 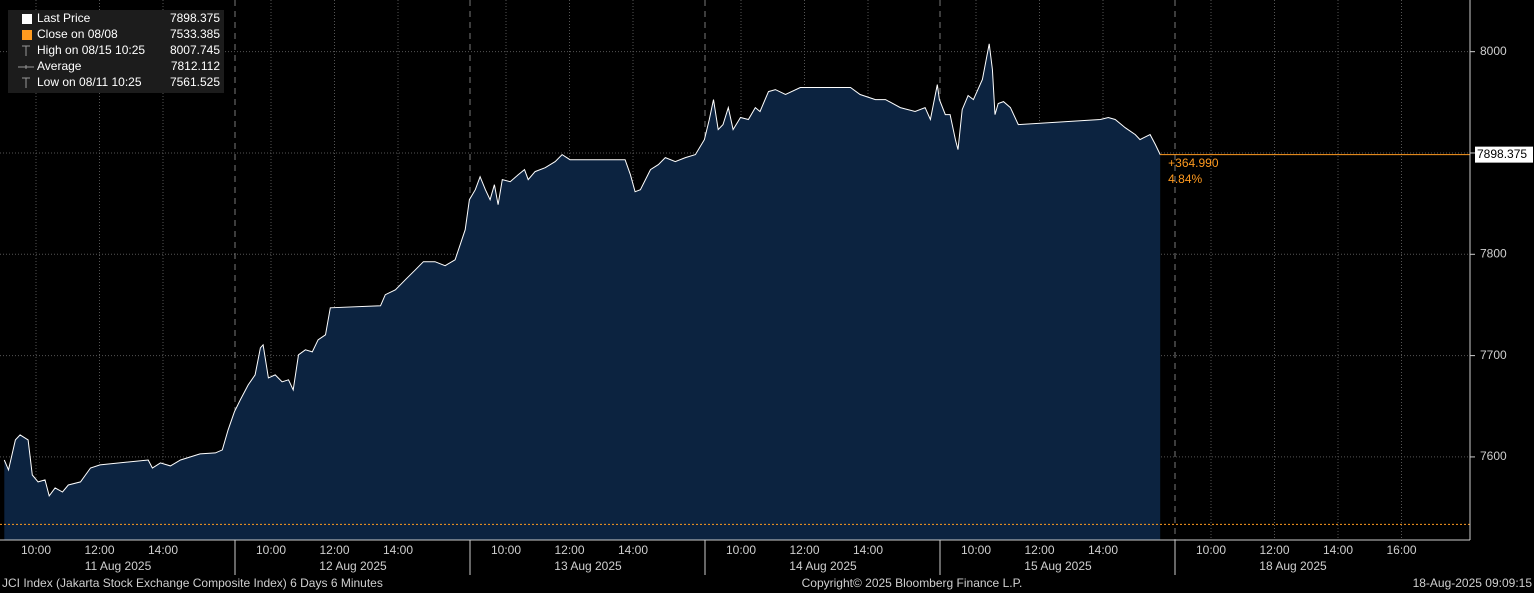 I want to click on last-price-label: 7898.375, so click(x=1502, y=154).